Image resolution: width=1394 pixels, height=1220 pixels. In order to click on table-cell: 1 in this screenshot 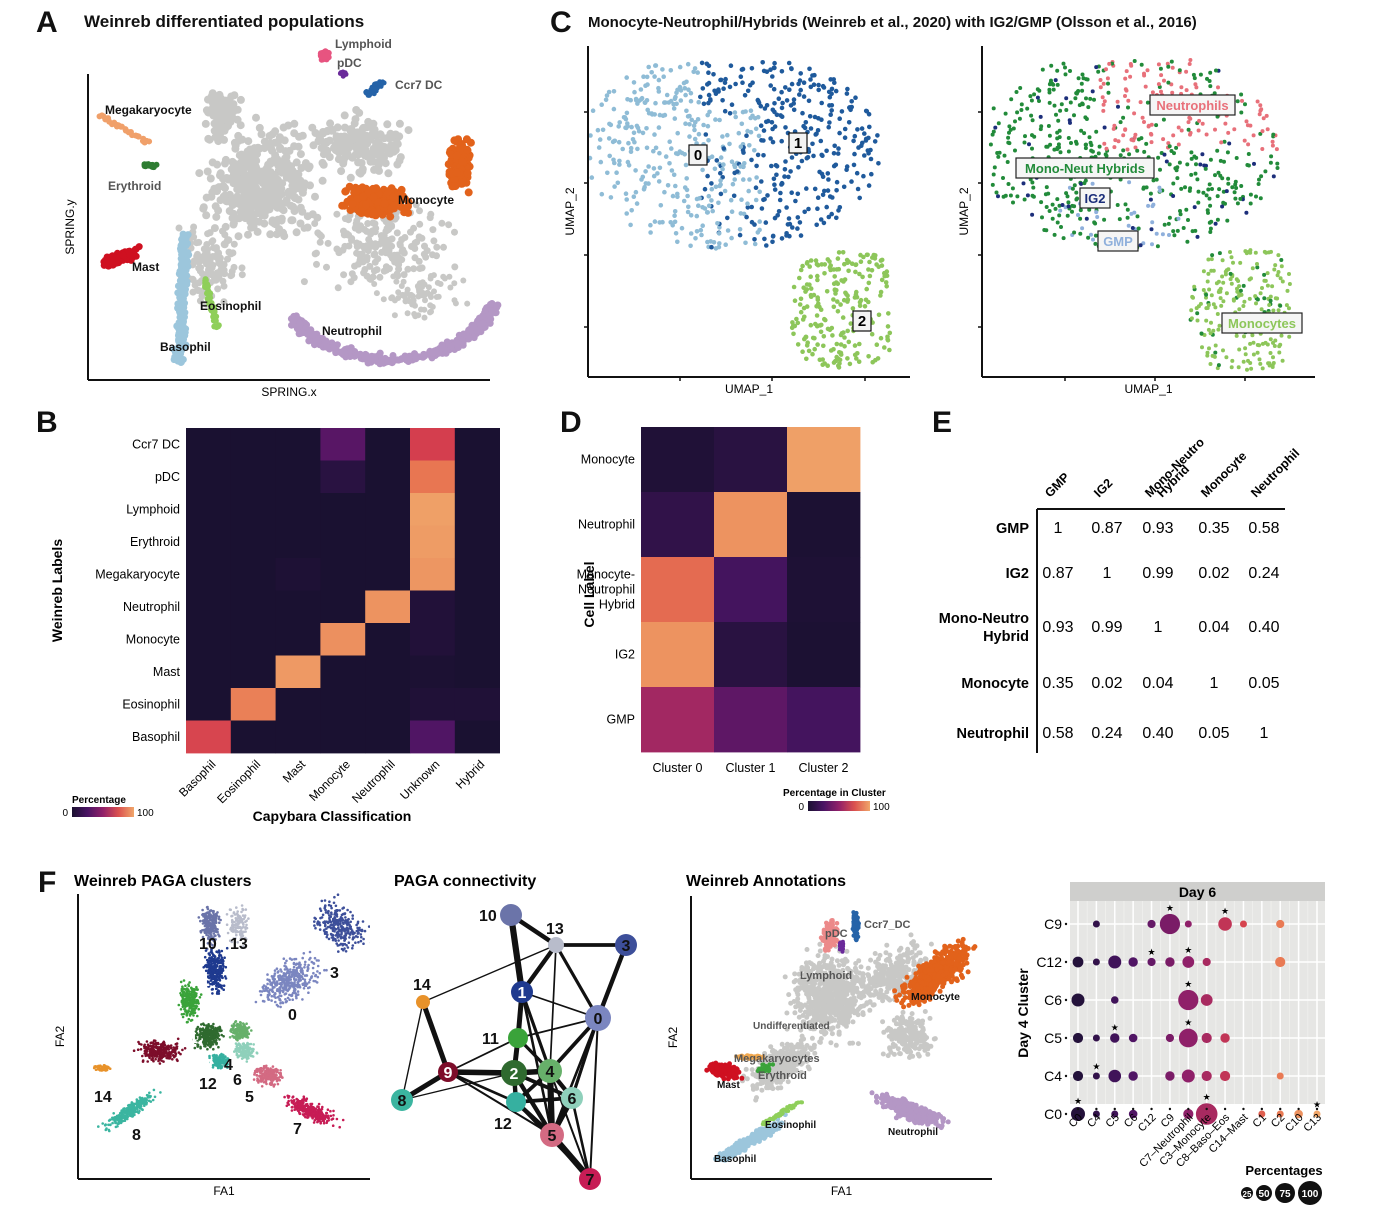, I will do `click(1214, 683)`.